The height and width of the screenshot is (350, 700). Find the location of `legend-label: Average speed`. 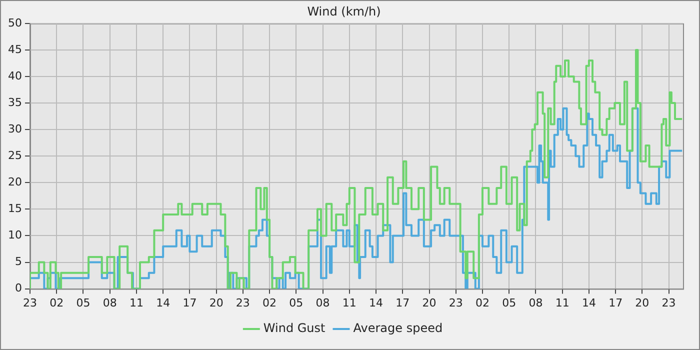

legend-label: Average speed is located at coordinates (398, 328).